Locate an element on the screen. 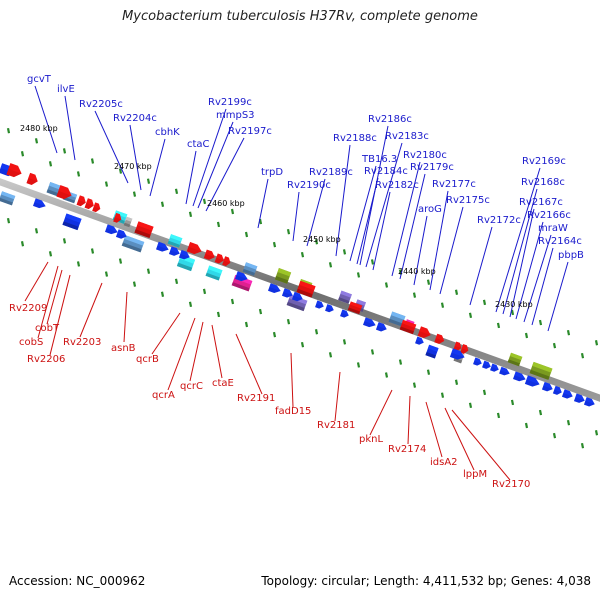 The image size is (600, 600). gene-label-mraW: mraW is located at coordinates (553, 228).